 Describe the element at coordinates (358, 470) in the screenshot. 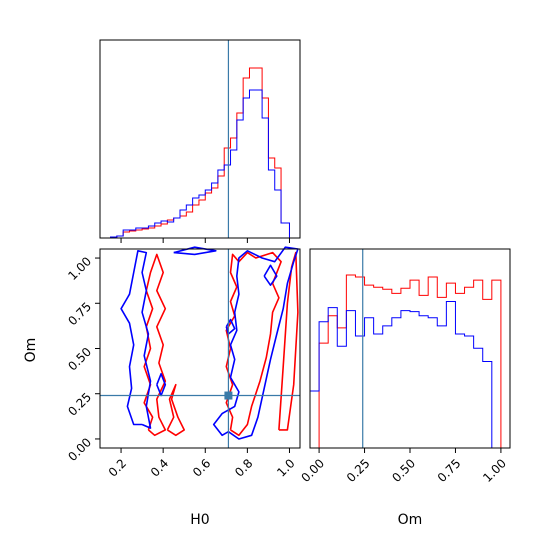

I see `x-tick-label: 0.25` at that location.